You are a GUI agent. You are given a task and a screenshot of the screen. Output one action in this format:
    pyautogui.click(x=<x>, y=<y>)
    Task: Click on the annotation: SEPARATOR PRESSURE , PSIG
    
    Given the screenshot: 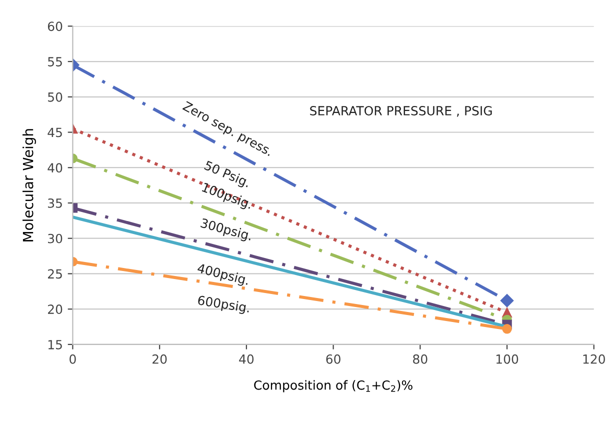 What is the action you would take?
    pyautogui.click(x=401, y=111)
    